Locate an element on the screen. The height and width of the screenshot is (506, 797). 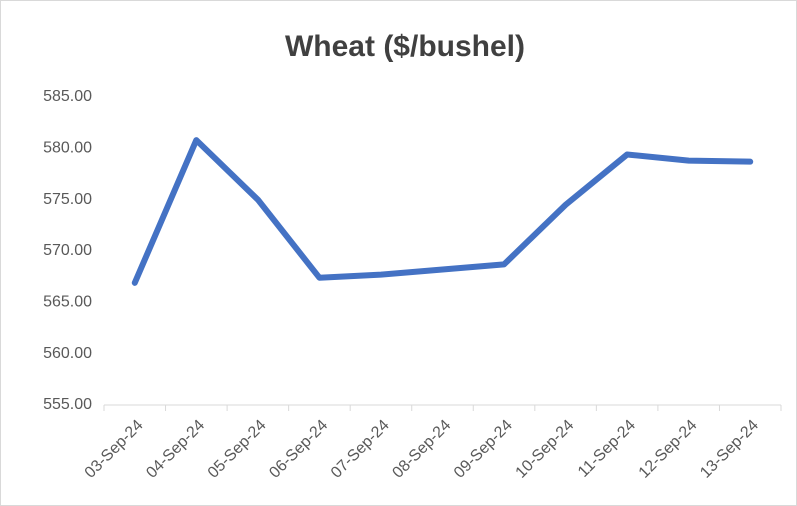
chart-title: Wheat ($/bushel) is located at coordinates (405, 46).